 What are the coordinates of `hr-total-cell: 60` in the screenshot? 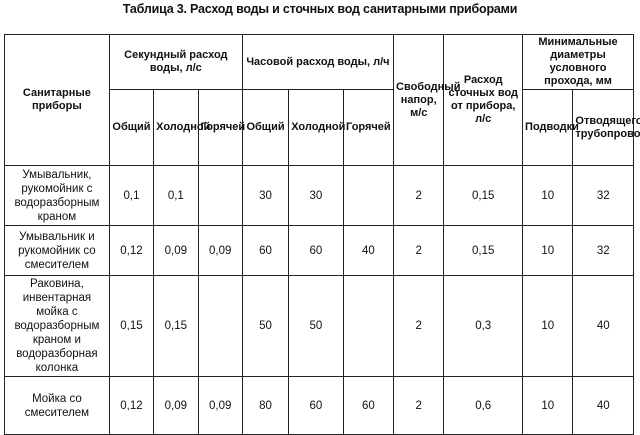 It's located at (265, 250).